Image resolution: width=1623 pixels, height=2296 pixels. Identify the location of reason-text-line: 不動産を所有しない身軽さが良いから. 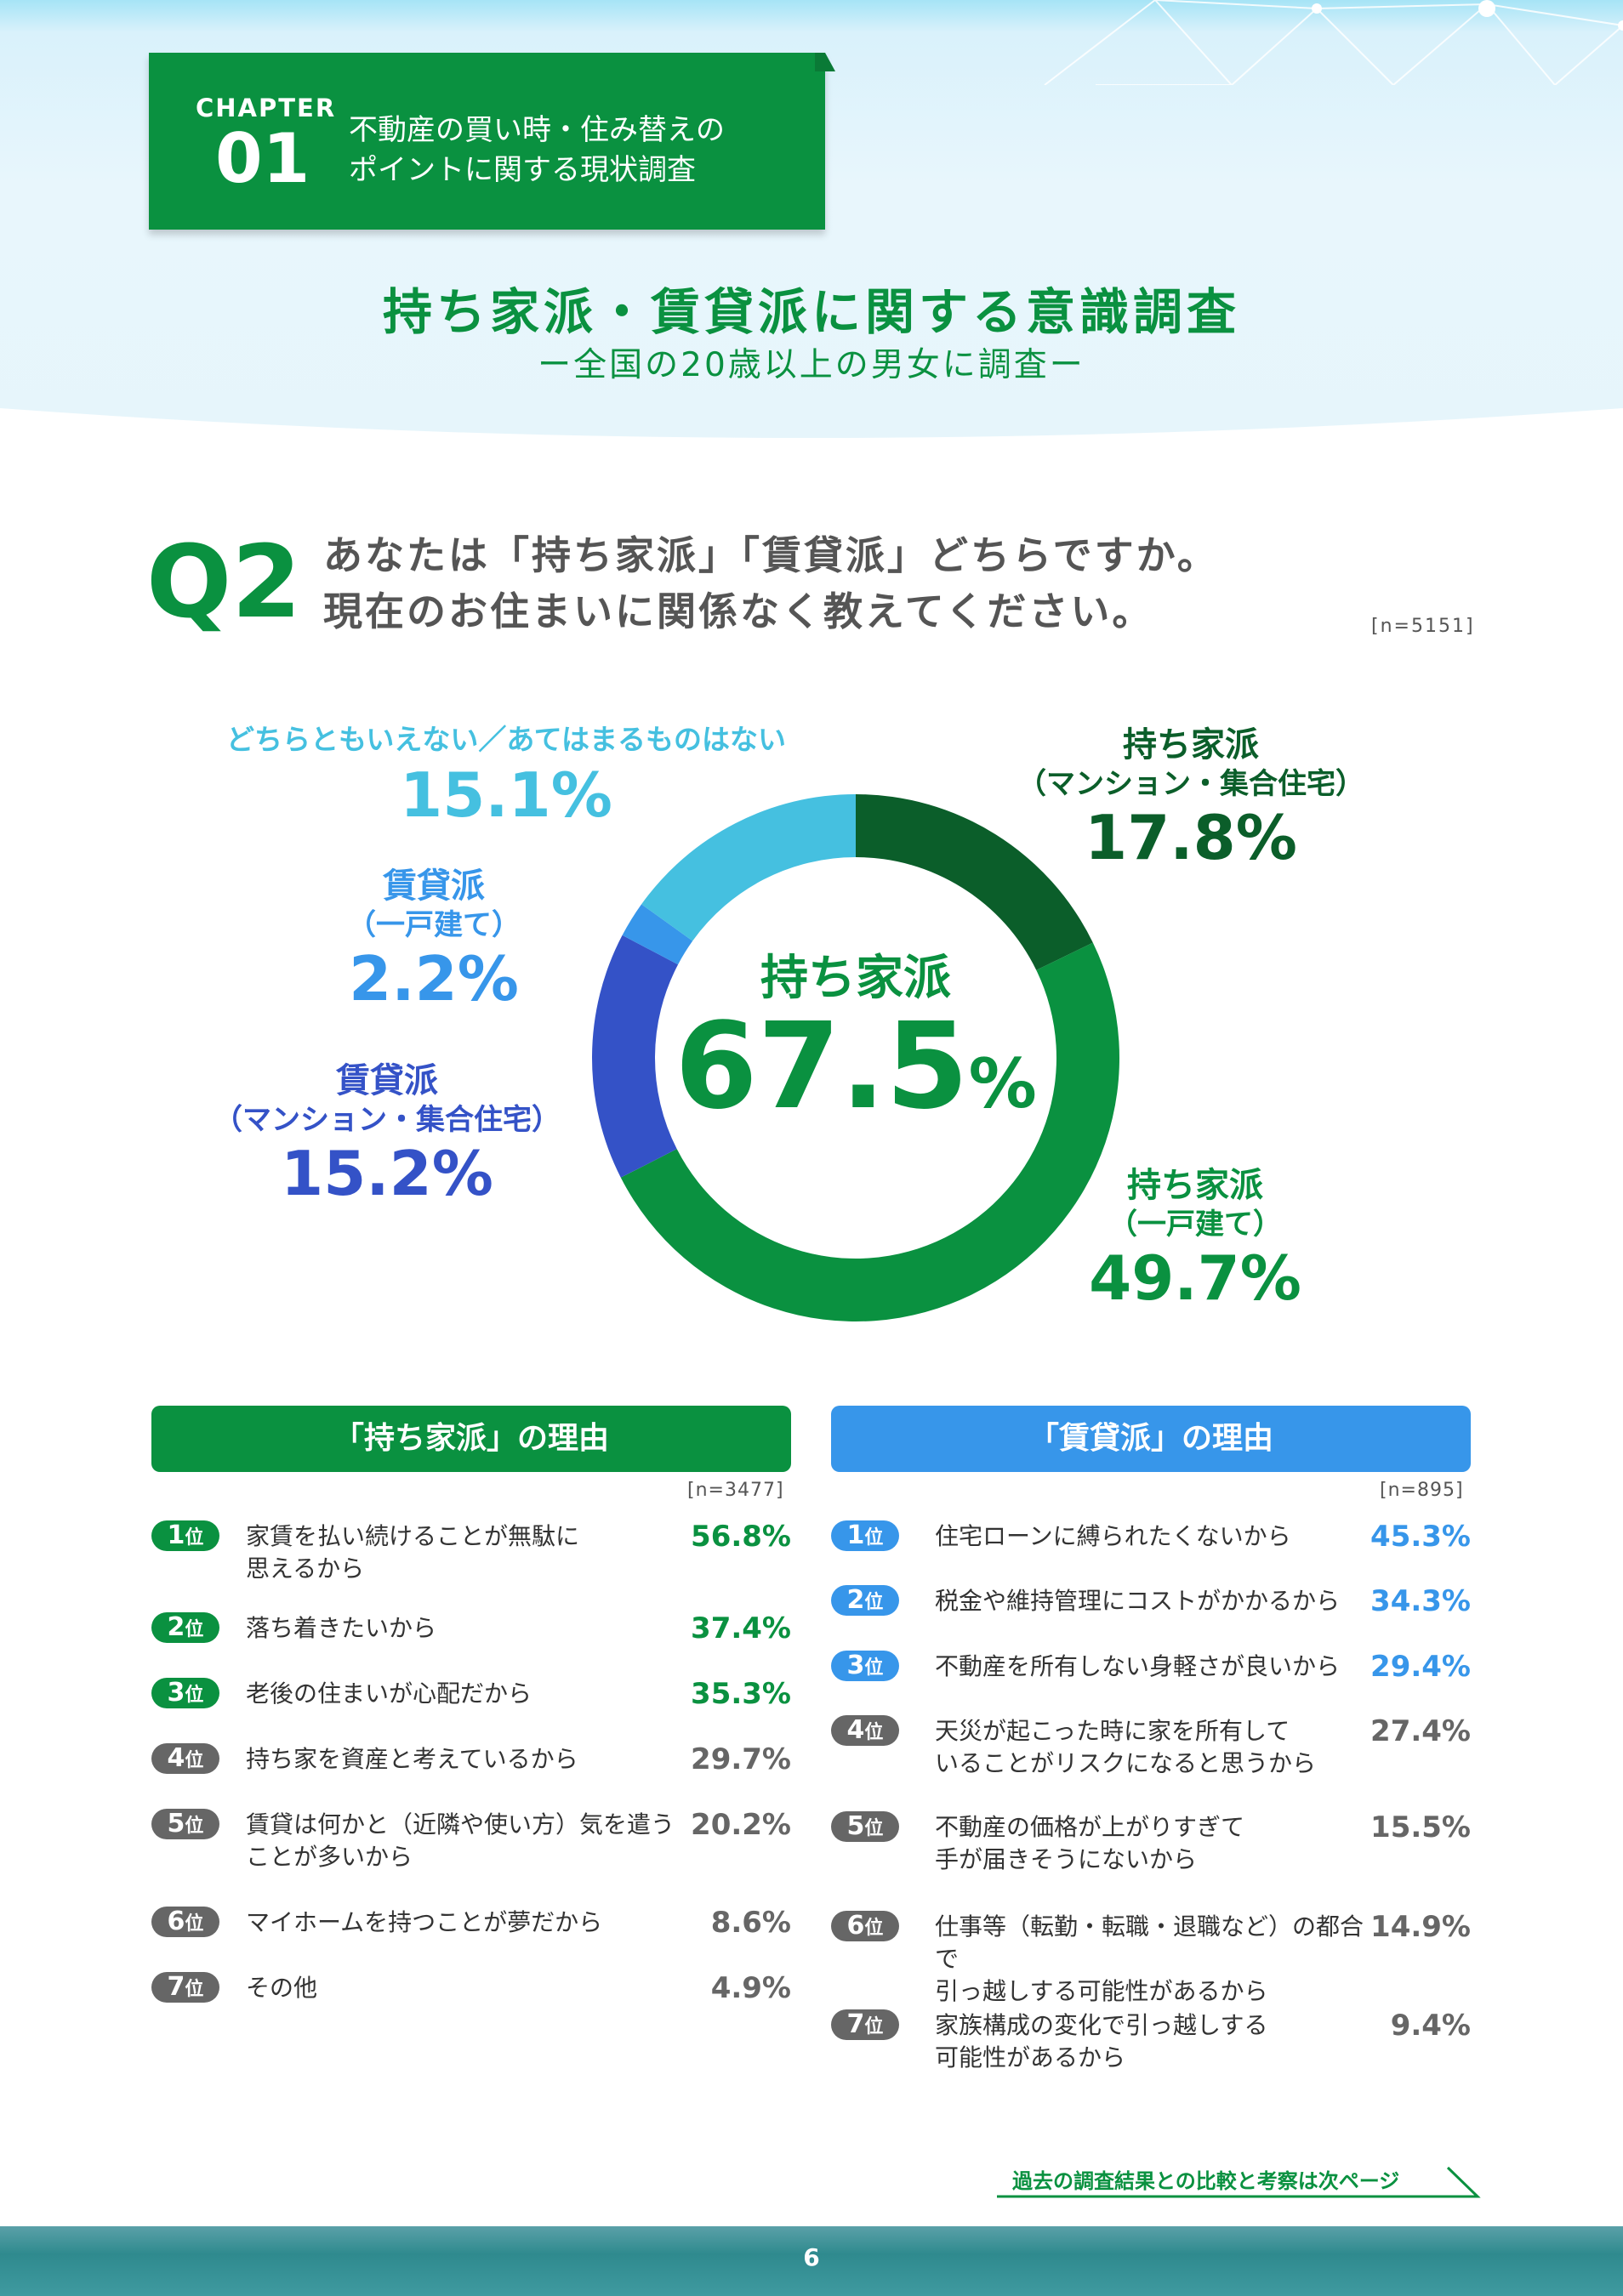
(1138, 1666).